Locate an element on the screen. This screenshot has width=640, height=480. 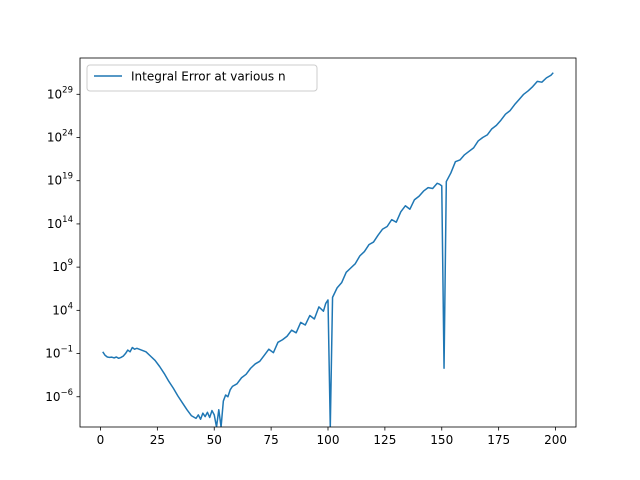
x-axis-ticks: 0 25 50 75 100 125 150 175 200 is located at coordinates (332, 437).